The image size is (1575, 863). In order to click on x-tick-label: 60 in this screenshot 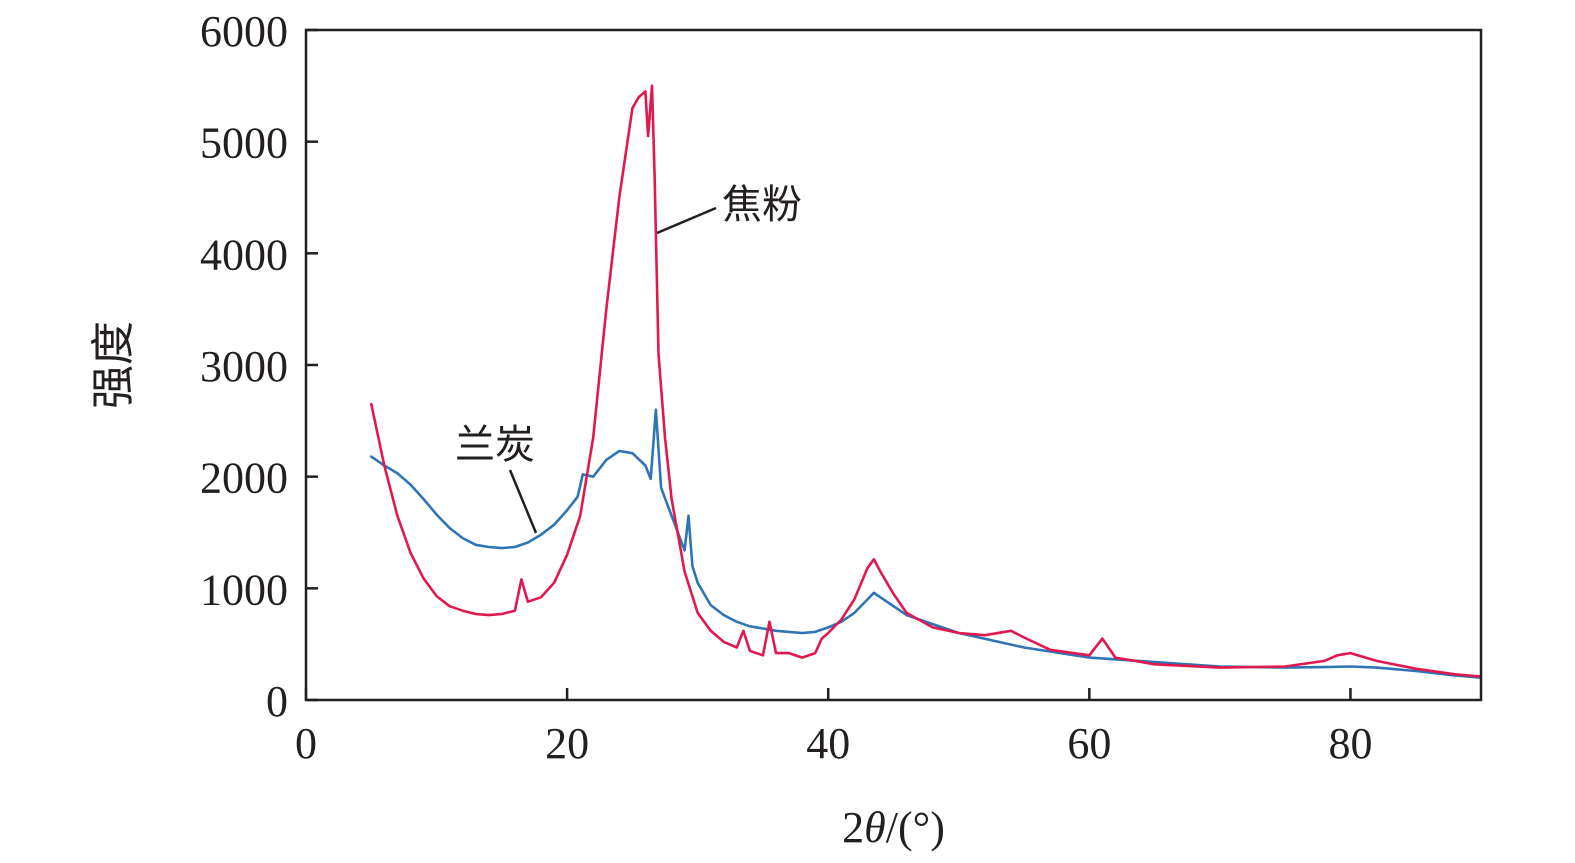, I will do `click(1089, 743)`.